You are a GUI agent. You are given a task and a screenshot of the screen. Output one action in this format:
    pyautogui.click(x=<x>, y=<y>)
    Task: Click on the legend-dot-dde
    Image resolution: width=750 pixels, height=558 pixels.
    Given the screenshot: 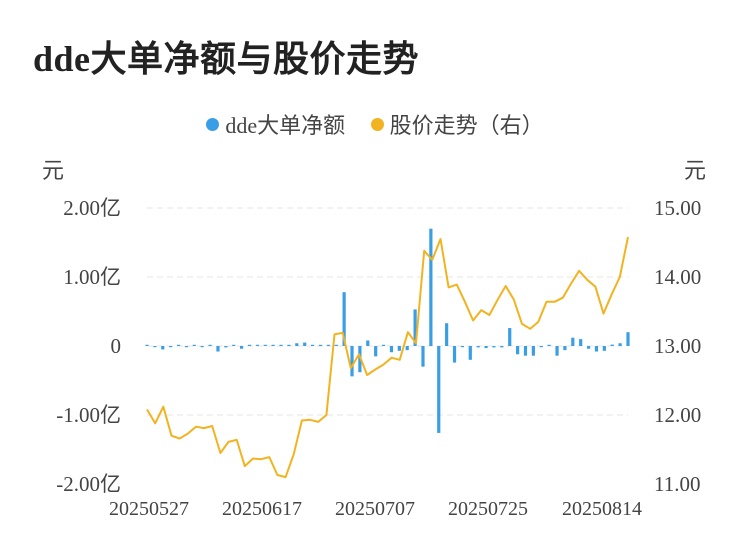 What is the action you would take?
    pyautogui.click(x=213, y=124)
    